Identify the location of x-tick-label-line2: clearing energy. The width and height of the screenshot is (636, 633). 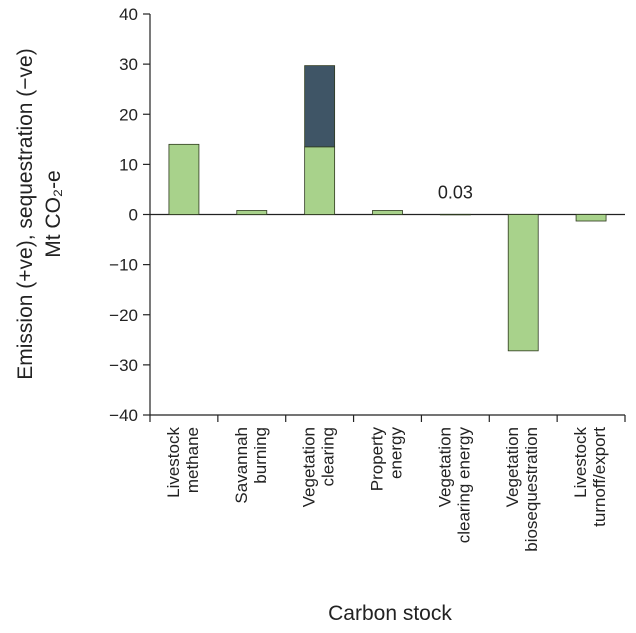
(463, 485).